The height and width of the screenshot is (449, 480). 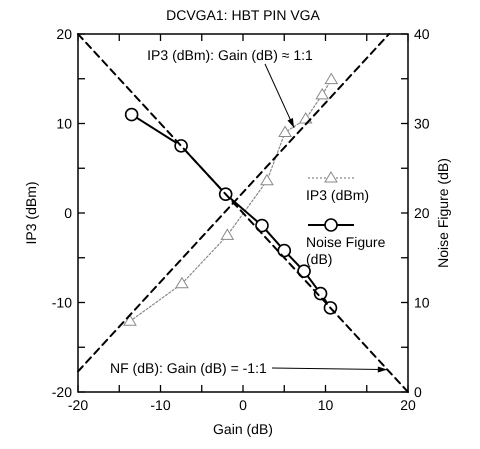 I want to click on x-tick-label: -10, so click(x=160, y=405).